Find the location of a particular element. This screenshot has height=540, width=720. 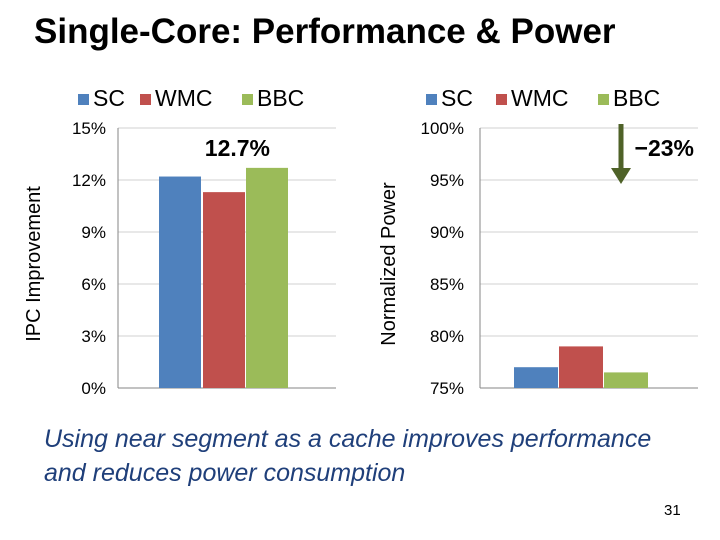

chart1-y-tick-label: 3% is located at coordinates (93, 336).